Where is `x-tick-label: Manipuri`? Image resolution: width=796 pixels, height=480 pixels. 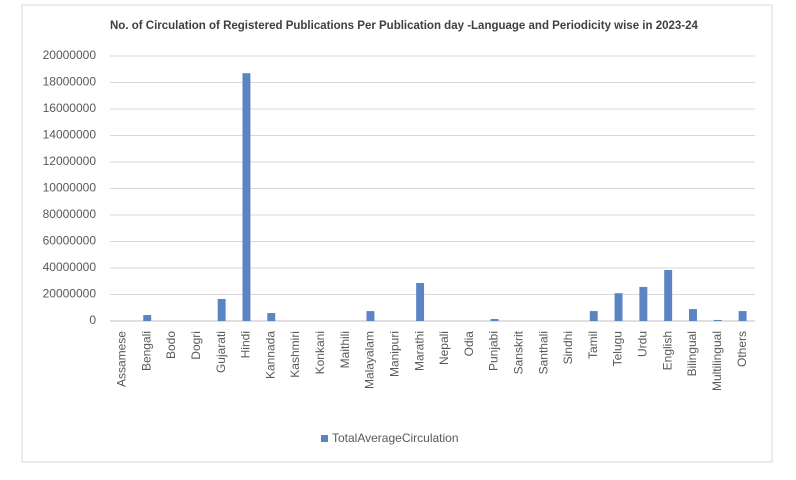
x-tick-label: Manipuri is located at coordinates (394, 354).